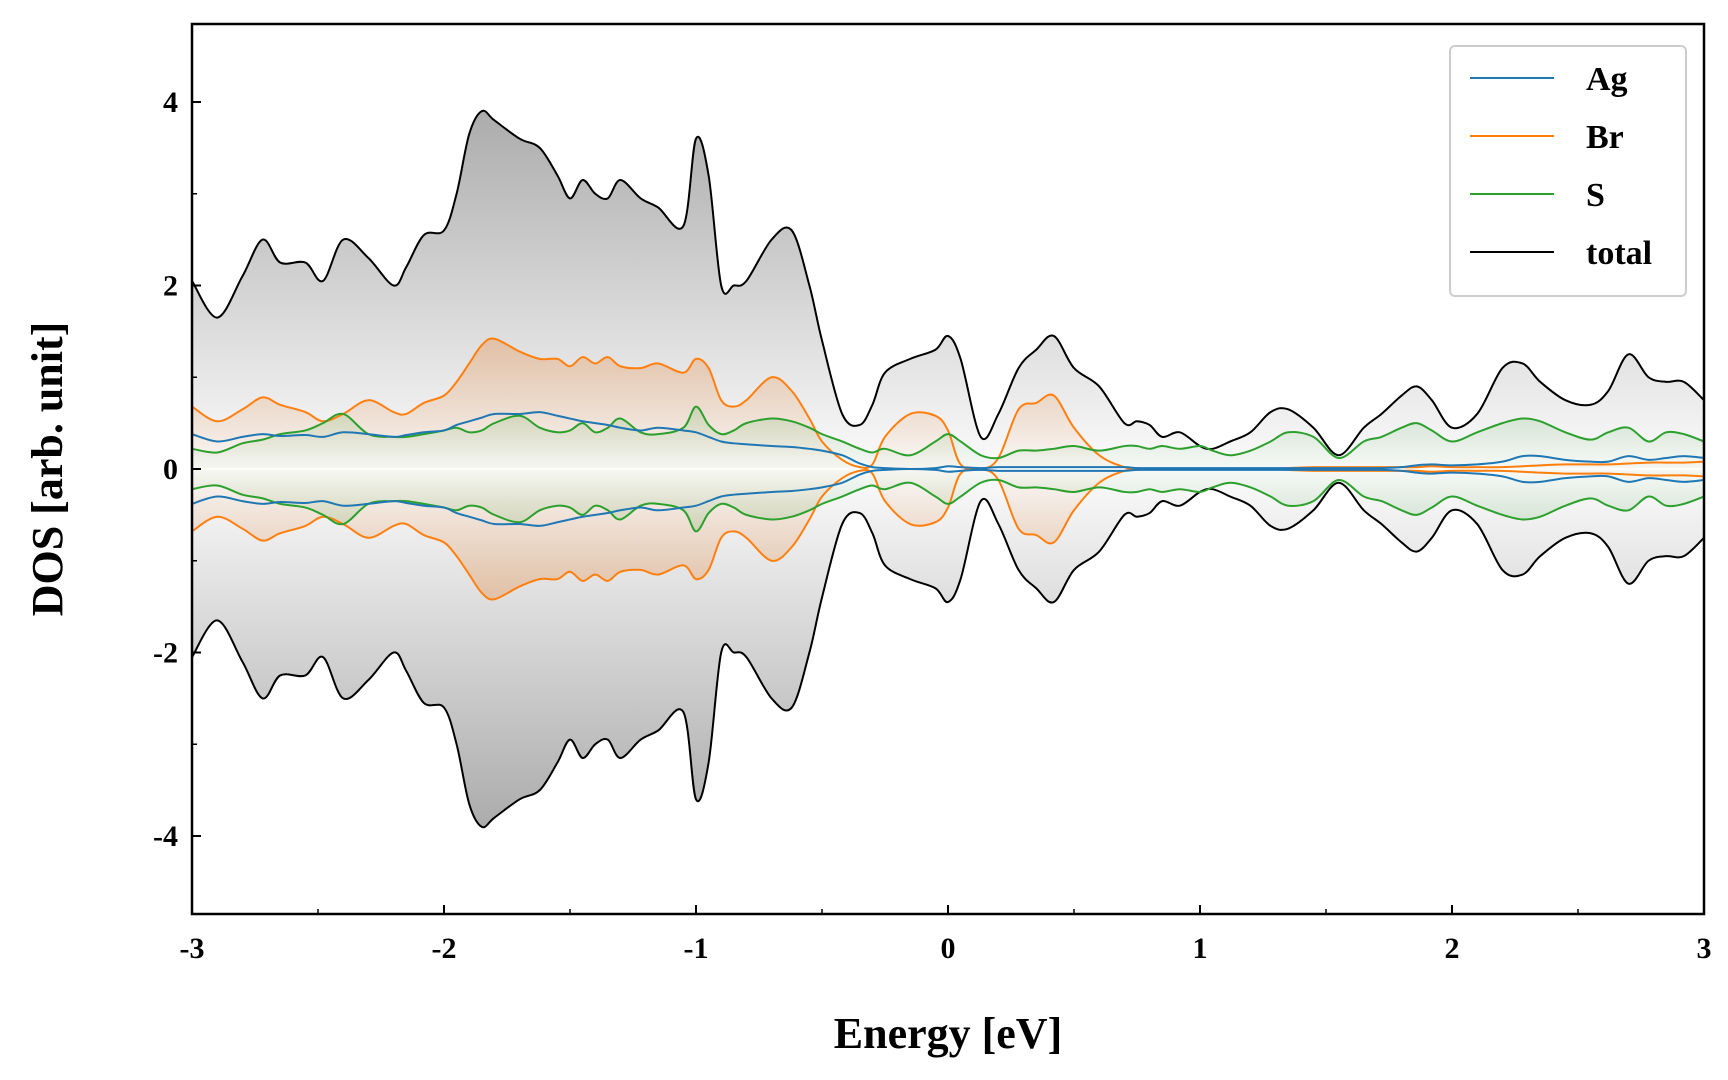 Image resolution: width=1728 pixels, height=1080 pixels. I want to click on y-tick-label: 4, so click(170, 102).